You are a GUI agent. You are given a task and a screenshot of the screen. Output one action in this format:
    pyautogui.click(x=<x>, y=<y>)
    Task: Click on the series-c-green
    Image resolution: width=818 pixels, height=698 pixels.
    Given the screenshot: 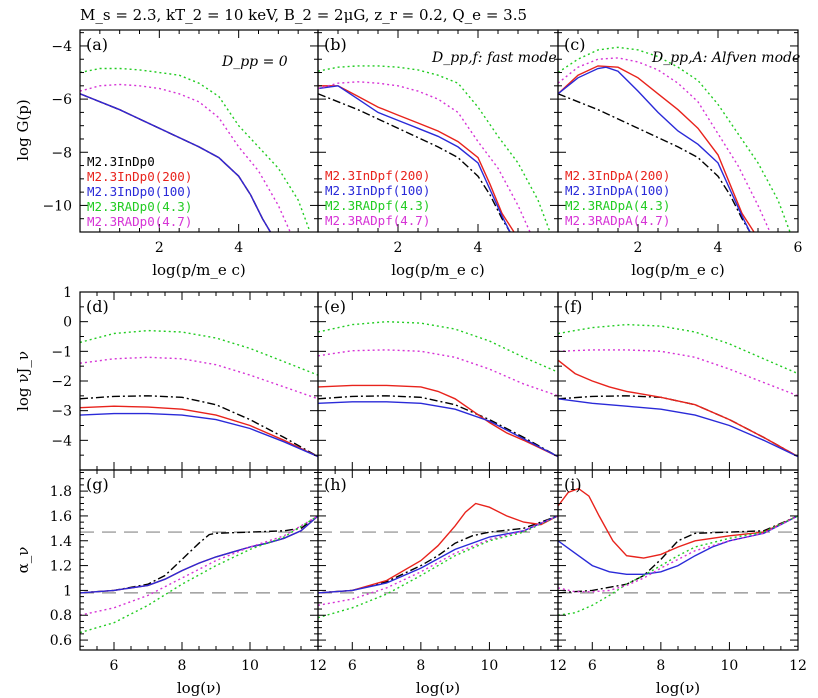 What is the action you would take?
    pyautogui.click(x=674, y=139)
    